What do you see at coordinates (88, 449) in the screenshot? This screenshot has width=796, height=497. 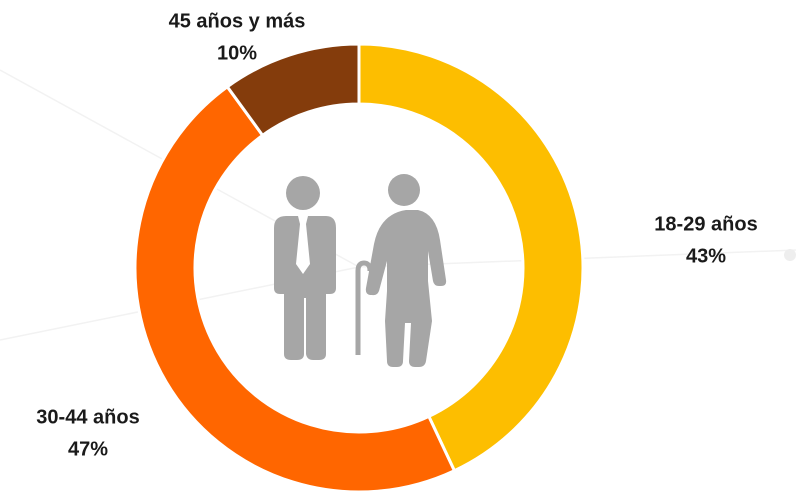 I see `value-label: 47%` at bounding box center [88, 449].